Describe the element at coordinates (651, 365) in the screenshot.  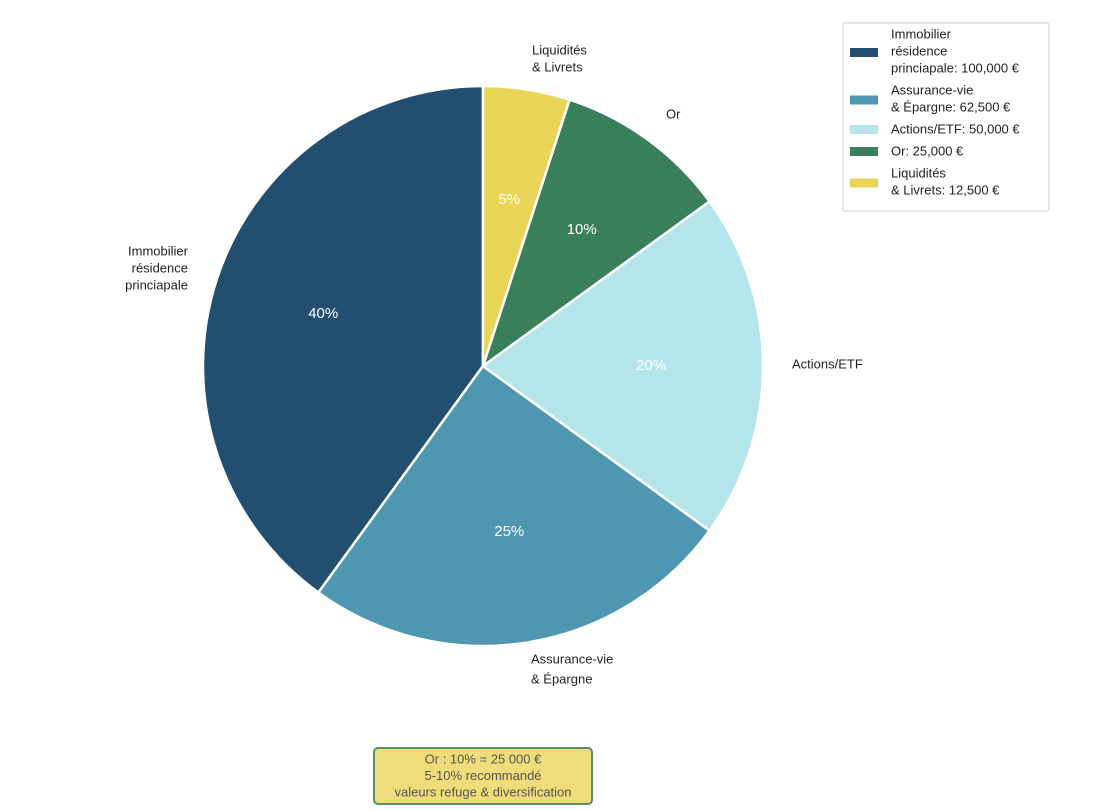
I see `percent-label: 20%` at that location.